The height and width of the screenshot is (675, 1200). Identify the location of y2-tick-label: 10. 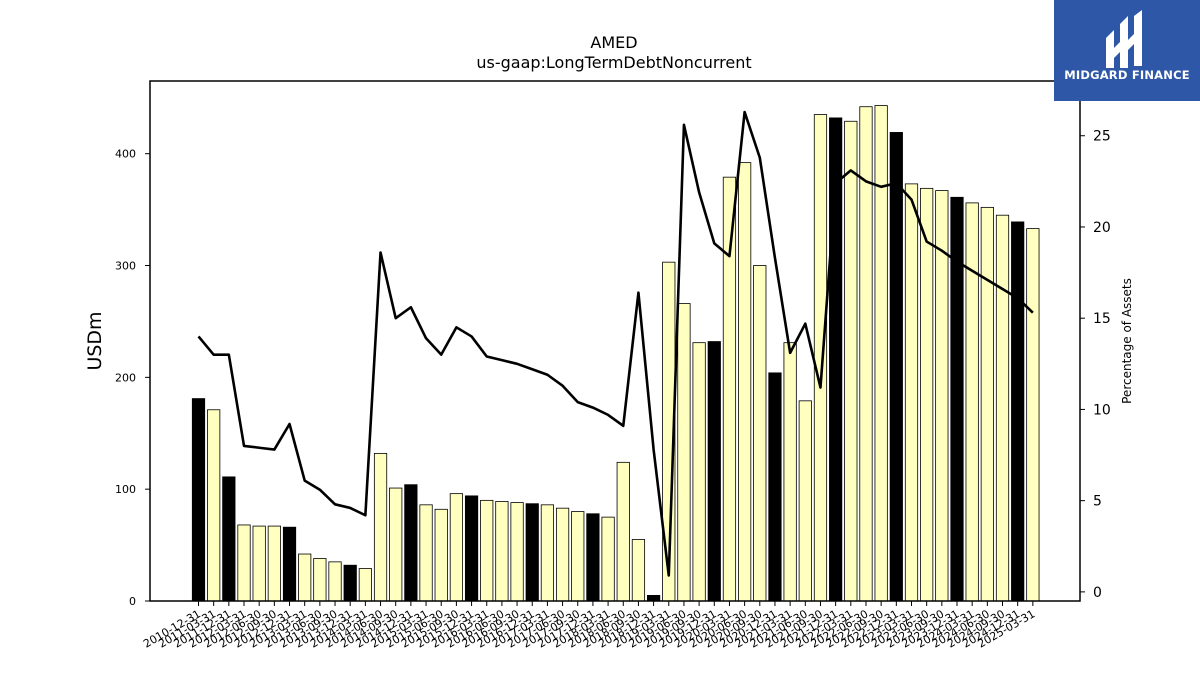
(1102, 410).